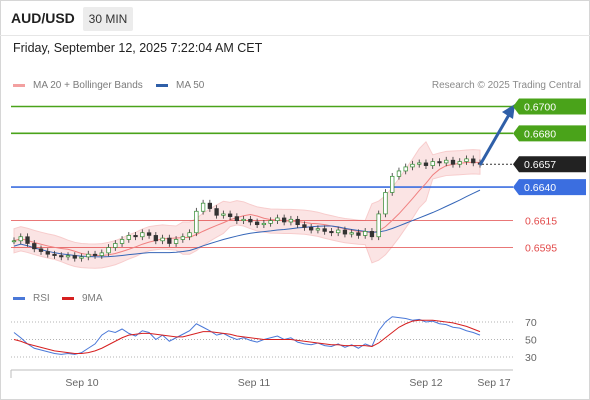 The height and width of the screenshot is (400, 590). Describe the element at coordinates (162, 85) in the screenshot. I see `ma50-swatch` at that location.